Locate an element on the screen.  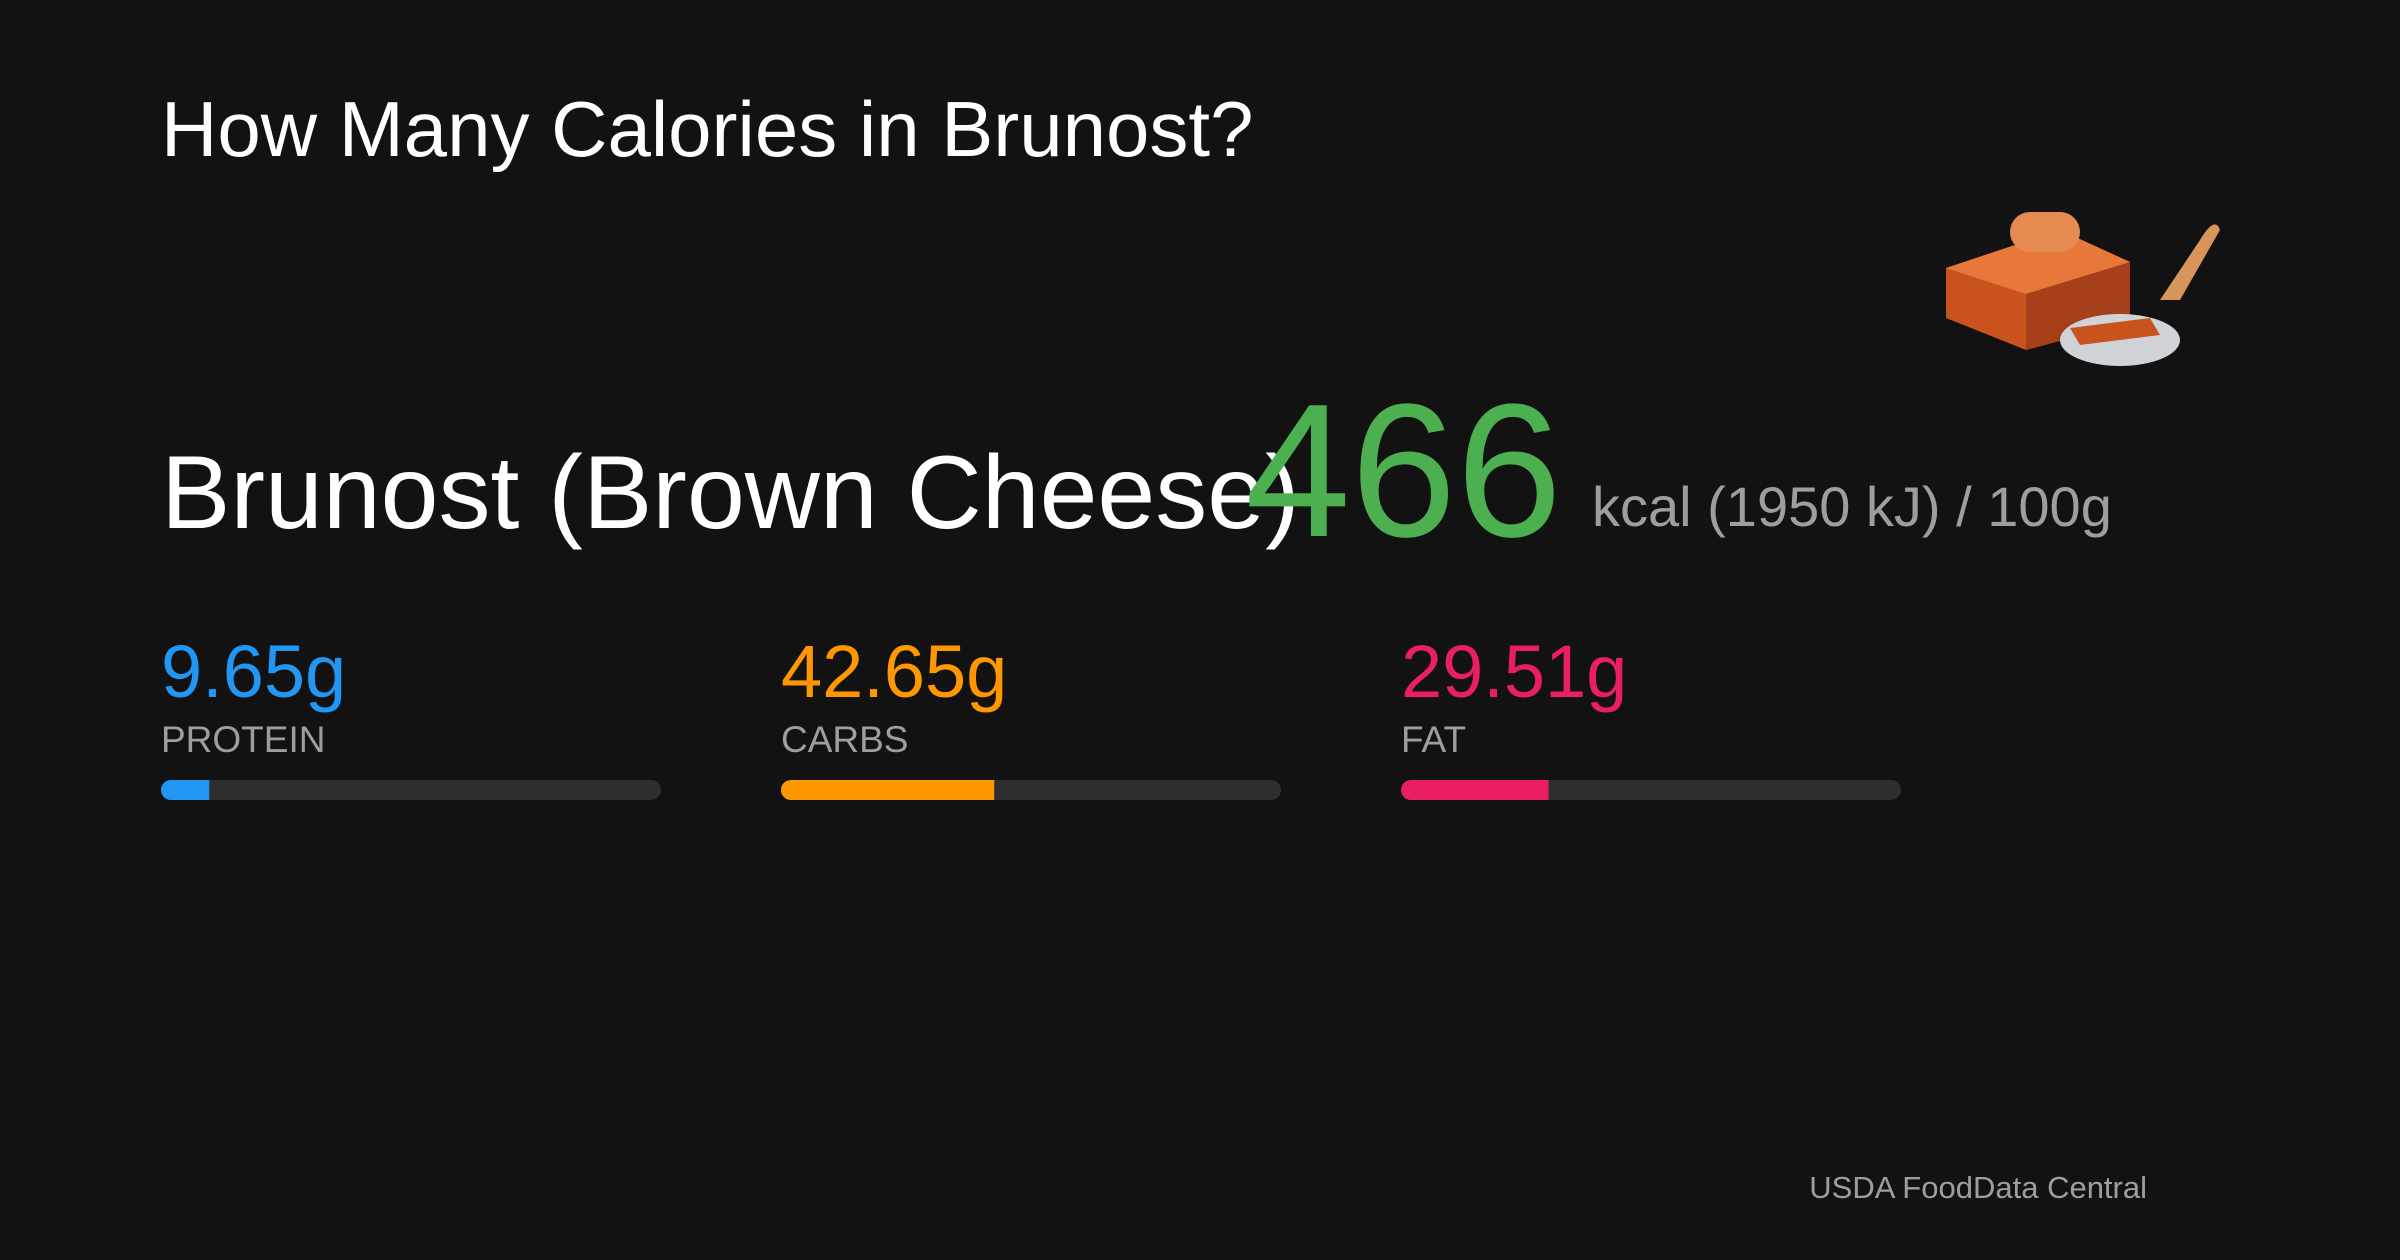
macro-name: FAT is located at coordinates (1433, 739).